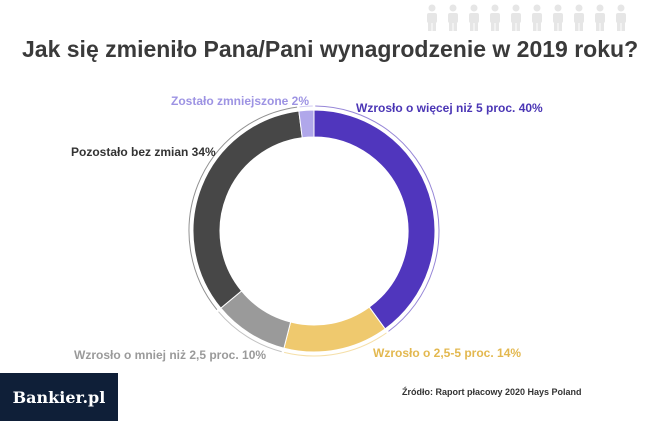  Describe the element at coordinates (447, 353) in the screenshot. I see `slice-label-grew-2-5-to-5: Wzrosło o 2,5-5 proc. 14%` at that location.